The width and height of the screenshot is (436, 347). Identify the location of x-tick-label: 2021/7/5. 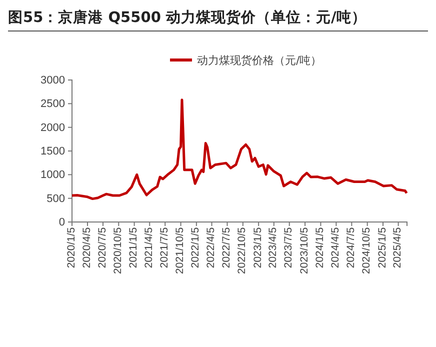
(164, 247).